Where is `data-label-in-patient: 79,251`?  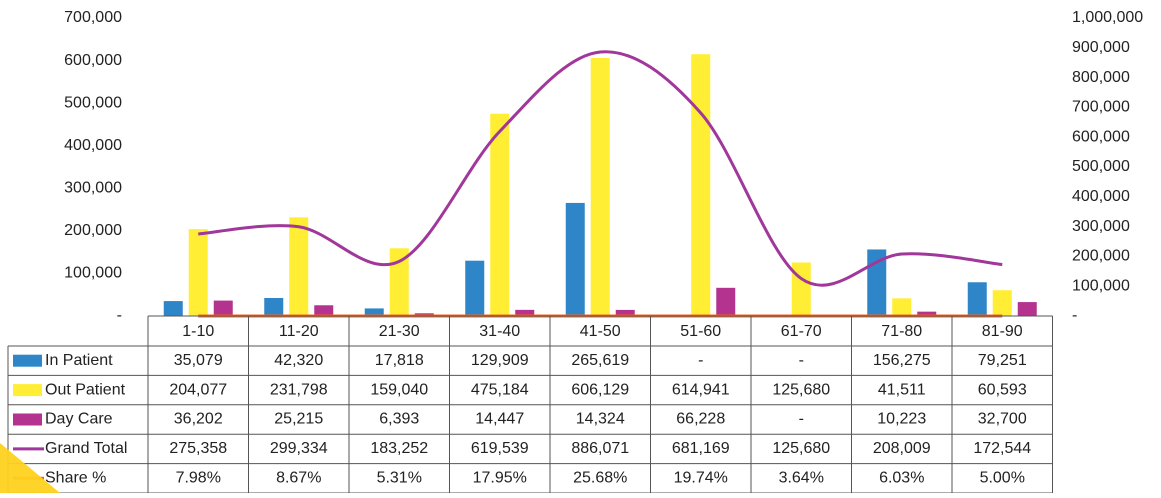 data-label-in-patient: 79,251 is located at coordinates (1002, 360).